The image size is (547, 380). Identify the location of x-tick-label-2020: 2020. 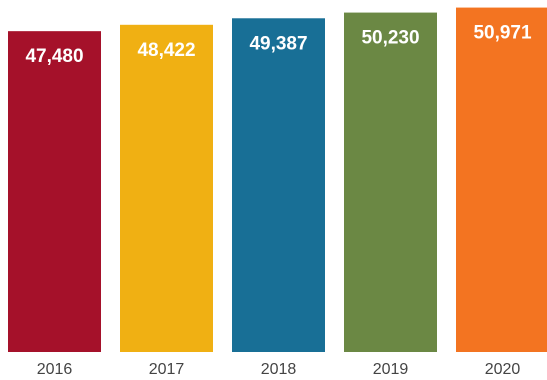
(503, 369).